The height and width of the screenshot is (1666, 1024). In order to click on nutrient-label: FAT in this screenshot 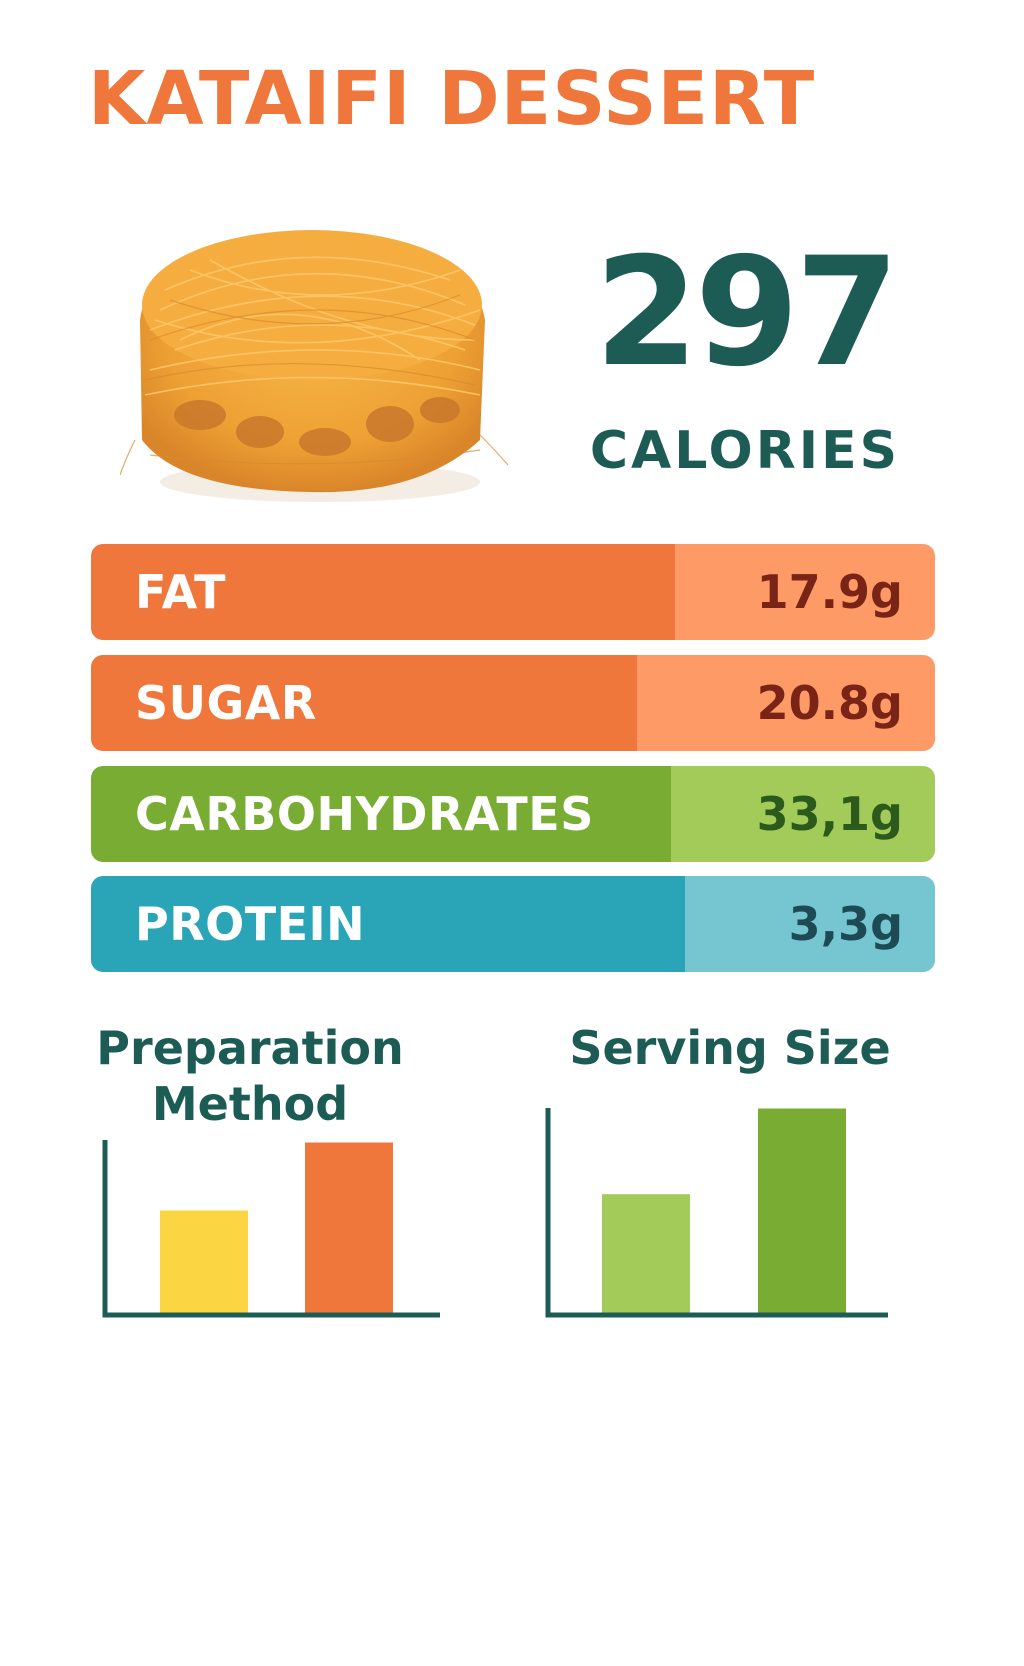, I will do `click(383, 592)`.